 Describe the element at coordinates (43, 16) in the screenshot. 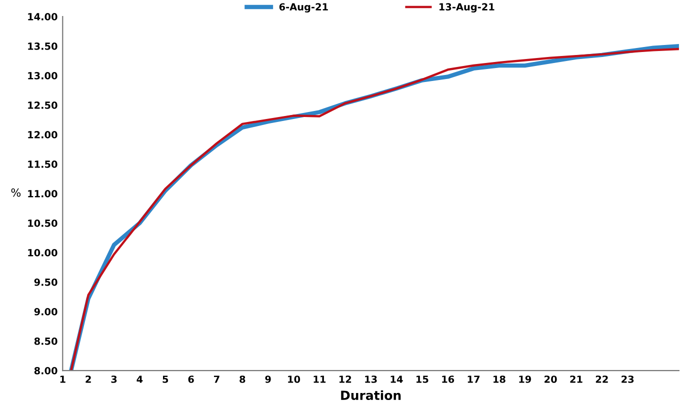

I see `y-tick-label: 14.00` at that location.